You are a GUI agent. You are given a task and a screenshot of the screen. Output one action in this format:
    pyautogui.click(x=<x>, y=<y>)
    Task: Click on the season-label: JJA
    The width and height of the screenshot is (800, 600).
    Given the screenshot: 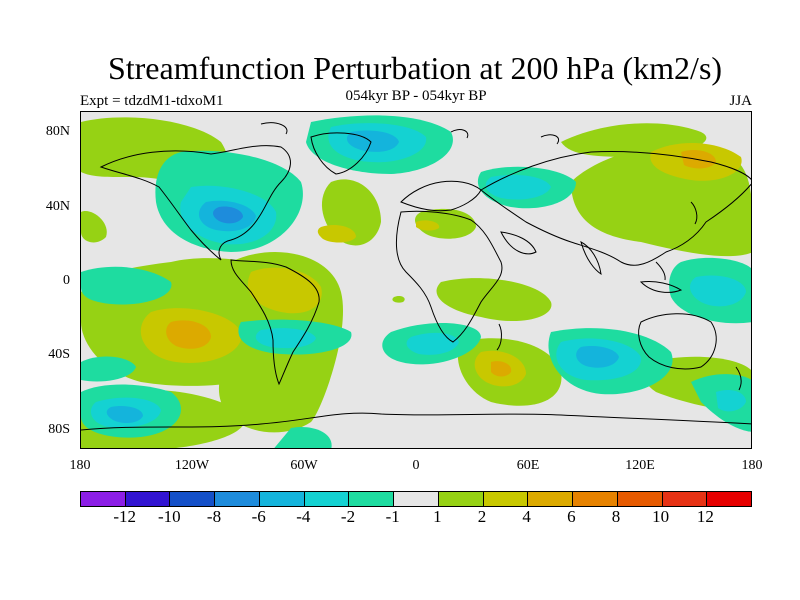 What is the action you would take?
    pyautogui.click(x=740, y=101)
    